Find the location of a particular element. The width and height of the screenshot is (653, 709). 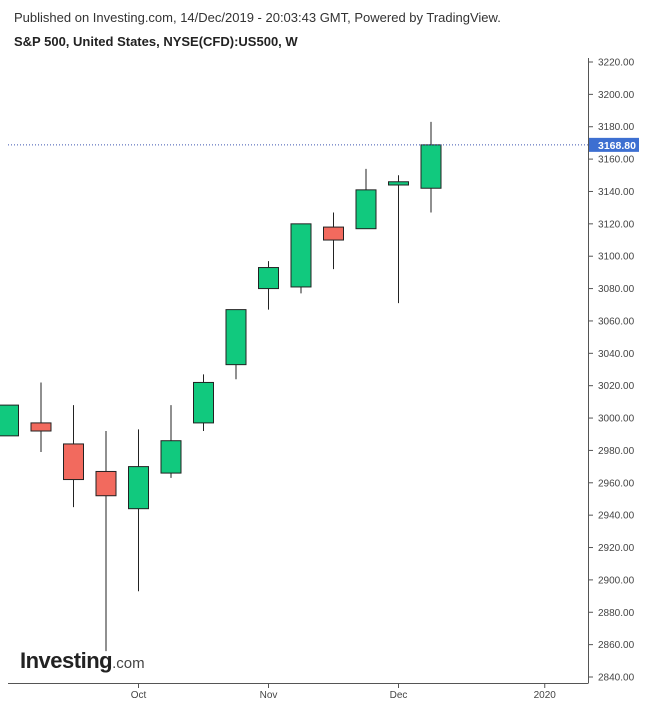

y-tick-label: 3080.00 is located at coordinates (616, 289).